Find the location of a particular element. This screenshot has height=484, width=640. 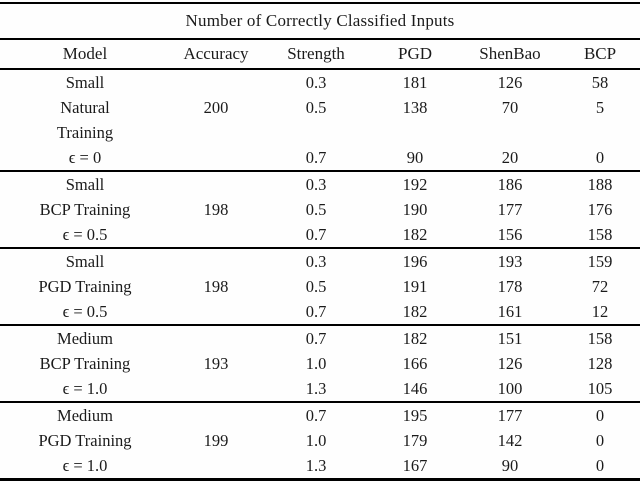

pgd-cell: 179 is located at coordinates (415, 440).